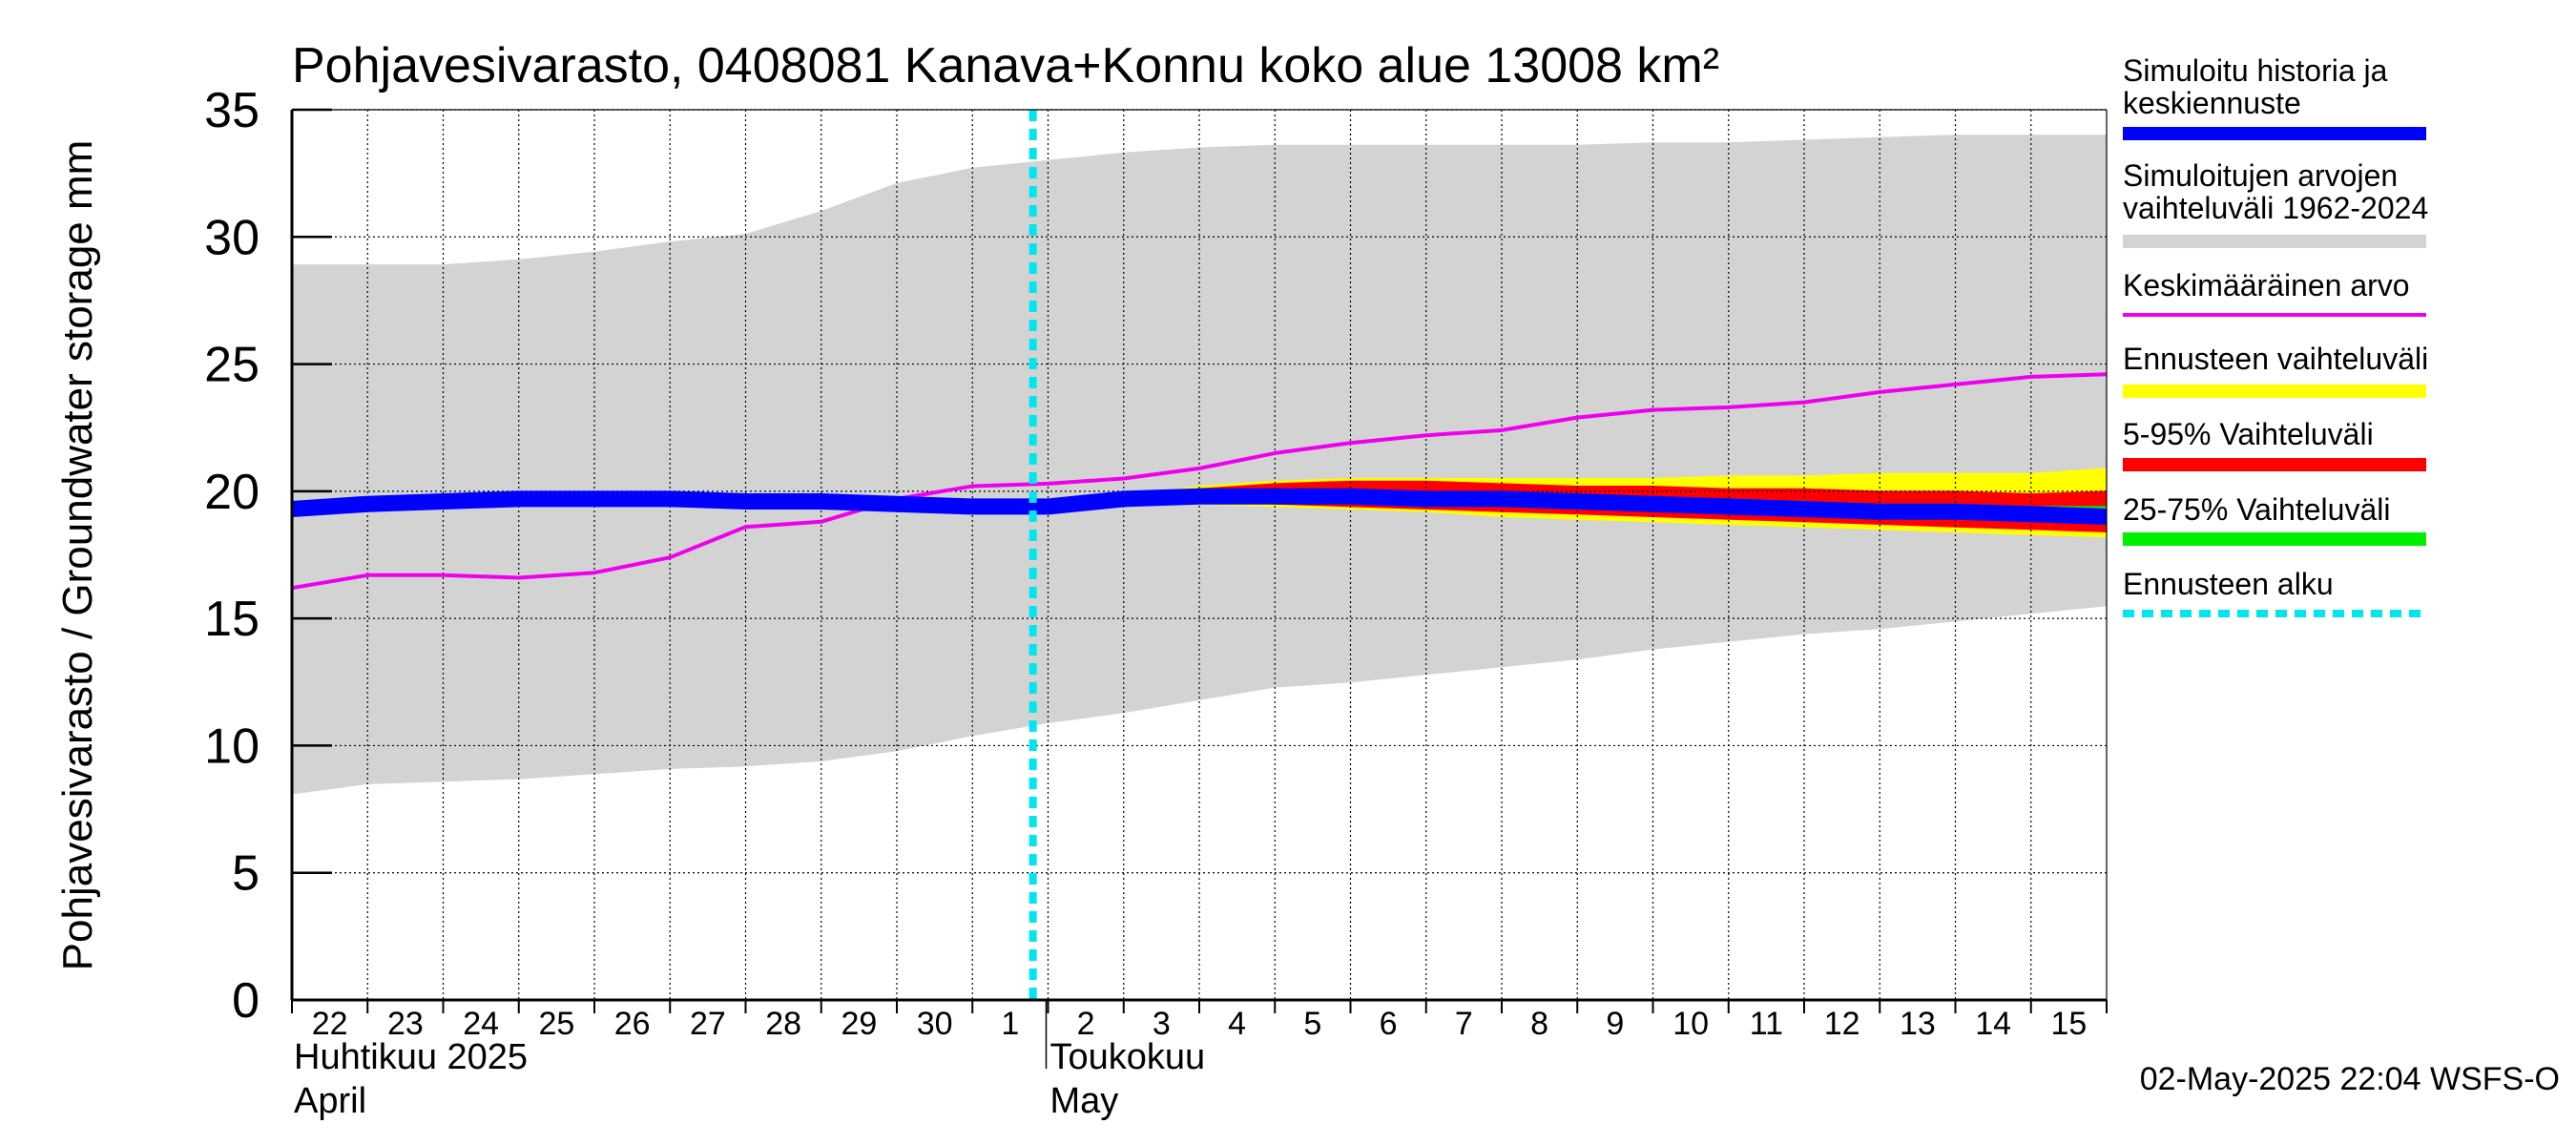 The width and height of the screenshot is (2576, 1145). I want to click on y-tick-label: 5, so click(246, 874).